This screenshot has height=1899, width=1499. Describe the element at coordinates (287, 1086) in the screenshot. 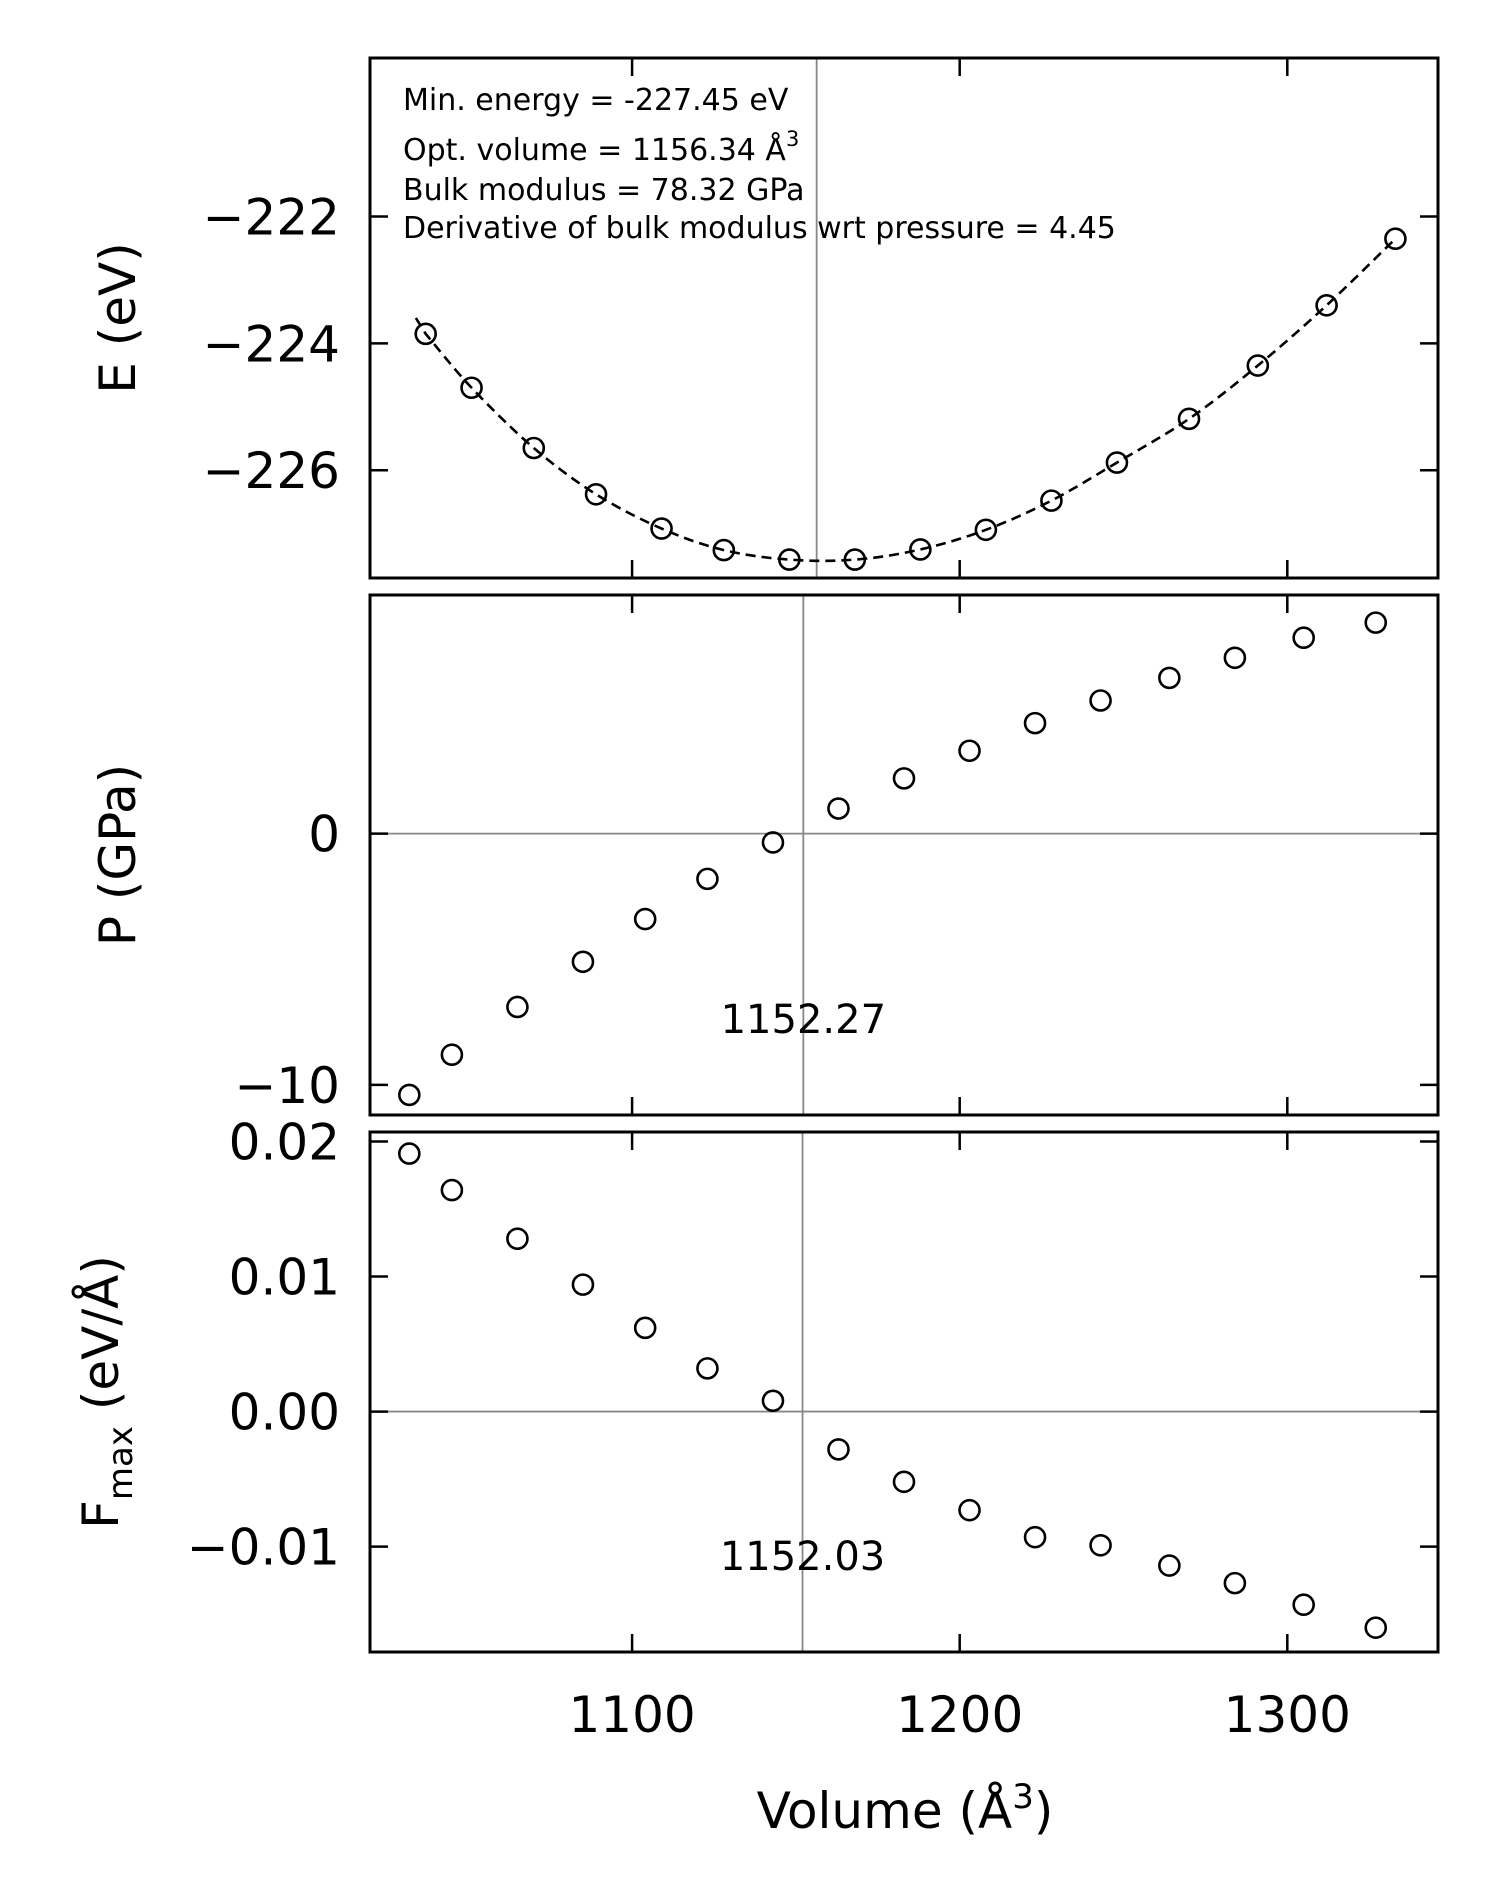

I see `y-tick-label: −10` at that location.